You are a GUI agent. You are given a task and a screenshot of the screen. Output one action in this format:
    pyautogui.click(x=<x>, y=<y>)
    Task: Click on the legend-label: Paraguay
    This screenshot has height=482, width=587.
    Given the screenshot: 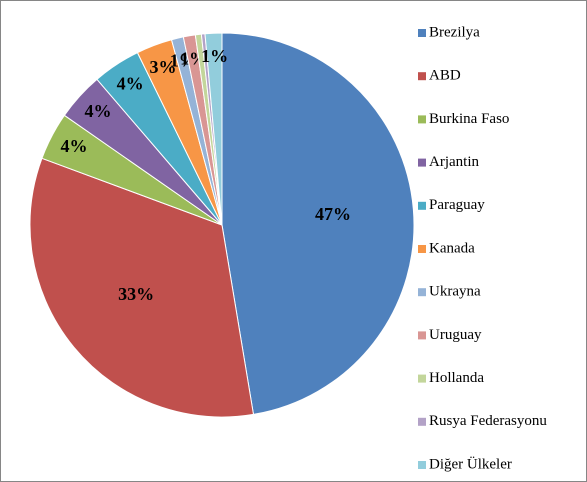 What is the action you would take?
    pyautogui.click(x=457, y=205)
    